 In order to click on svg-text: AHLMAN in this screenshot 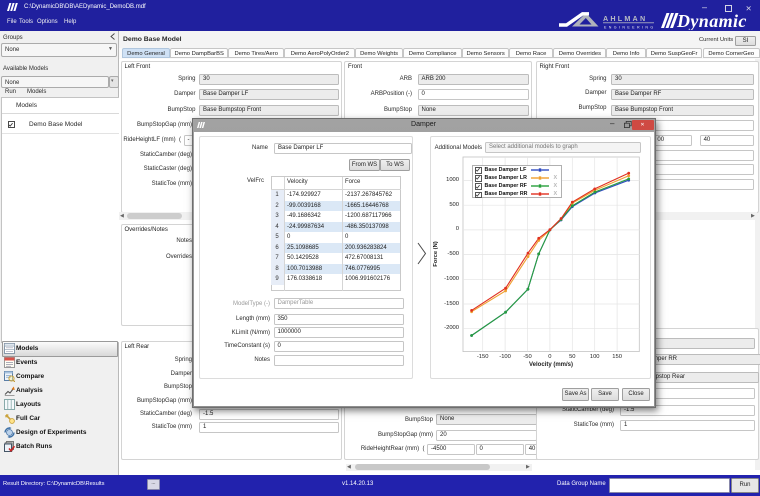, I will do `click(625, 18)`.